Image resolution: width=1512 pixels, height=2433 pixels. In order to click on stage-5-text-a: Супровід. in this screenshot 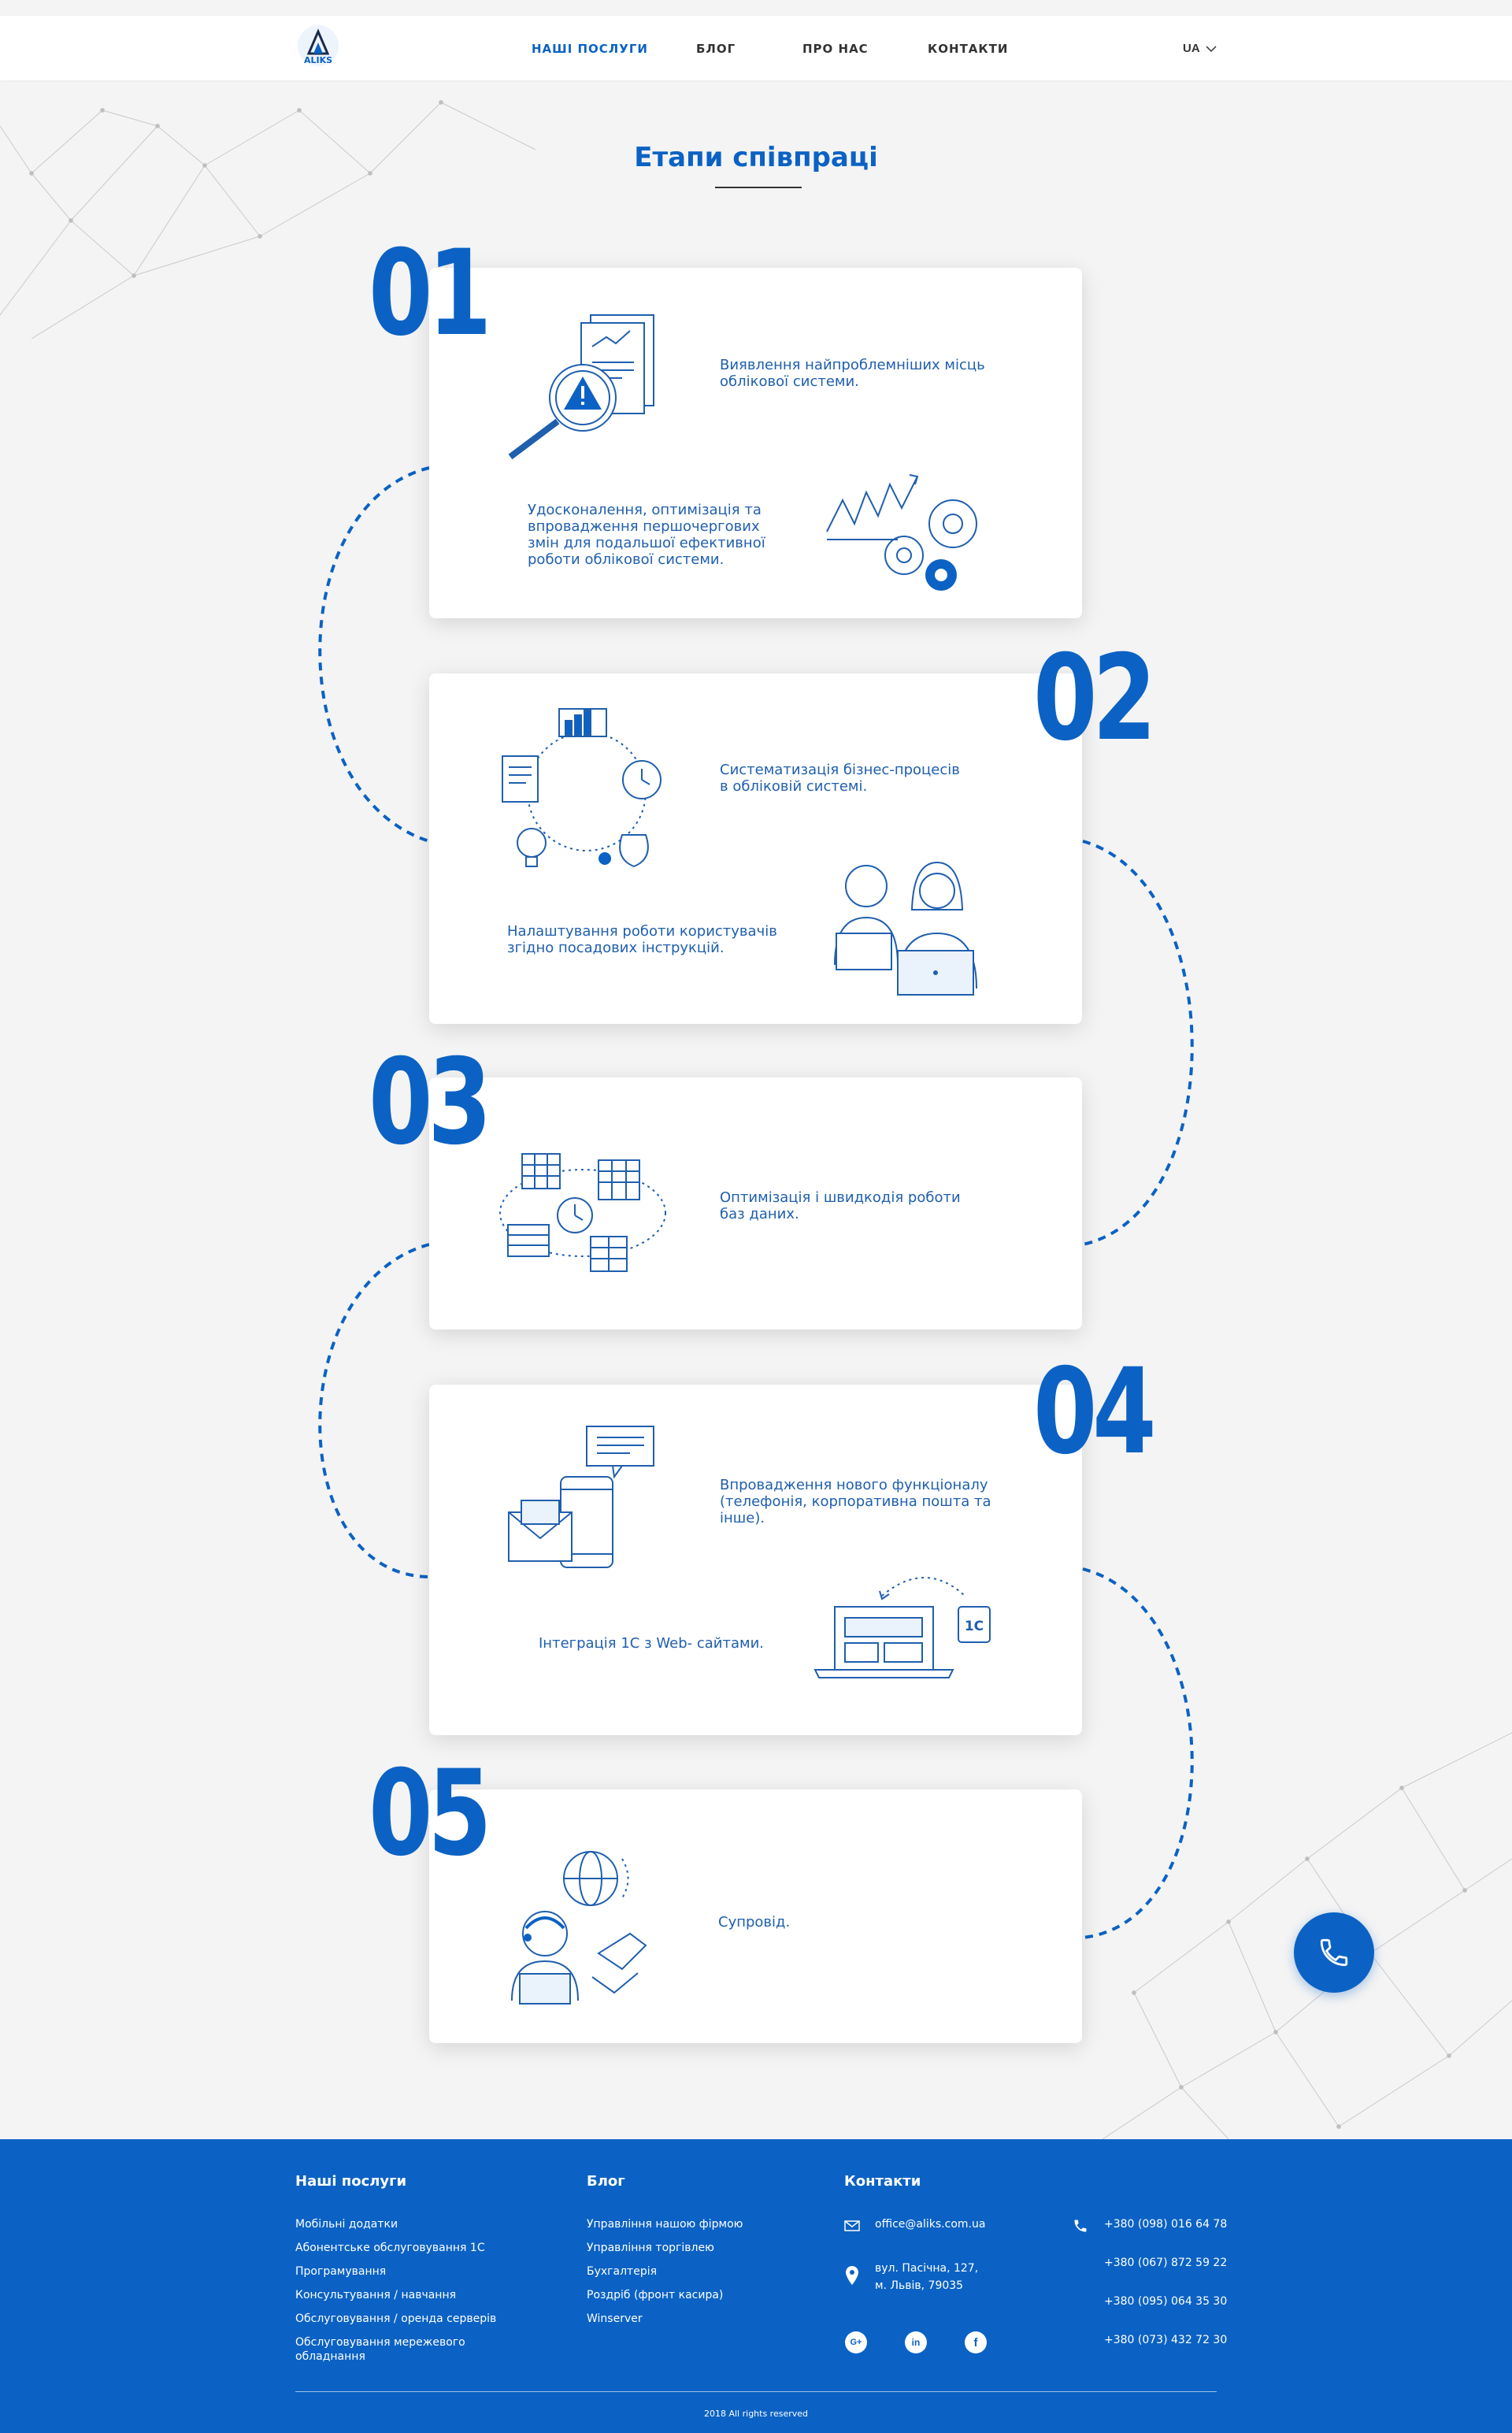, I will do `click(754, 1922)`.